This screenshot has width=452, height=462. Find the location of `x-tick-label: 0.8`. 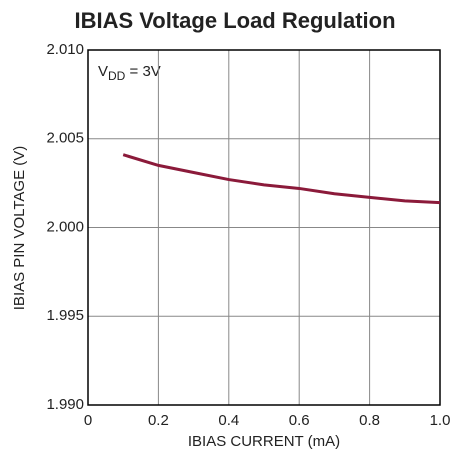

x-tick-label: 0.8 is located at coordinates (369, 420).